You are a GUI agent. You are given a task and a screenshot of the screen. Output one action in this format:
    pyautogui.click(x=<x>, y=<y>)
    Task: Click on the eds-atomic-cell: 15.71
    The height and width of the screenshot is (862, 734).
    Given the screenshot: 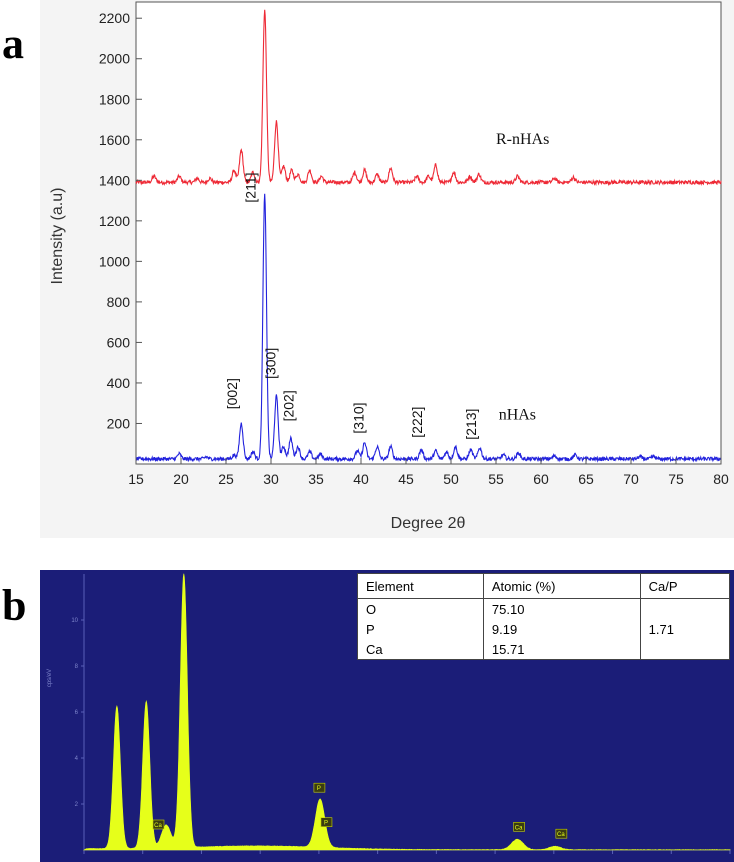 What is the action you would take?
    pyautogui.click(x=561, y=649)
    